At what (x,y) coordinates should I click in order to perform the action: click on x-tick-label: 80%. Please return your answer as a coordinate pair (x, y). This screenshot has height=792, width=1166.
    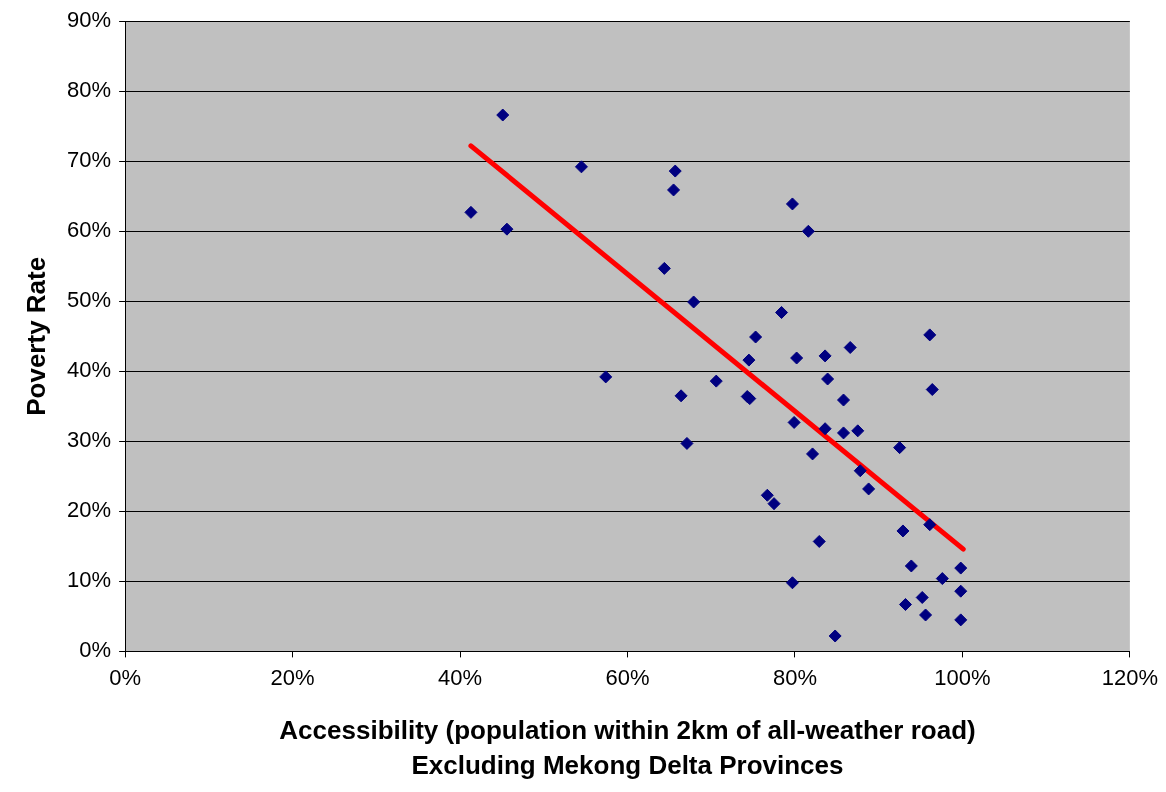
    Looking at the image, I should click on (794, 677).